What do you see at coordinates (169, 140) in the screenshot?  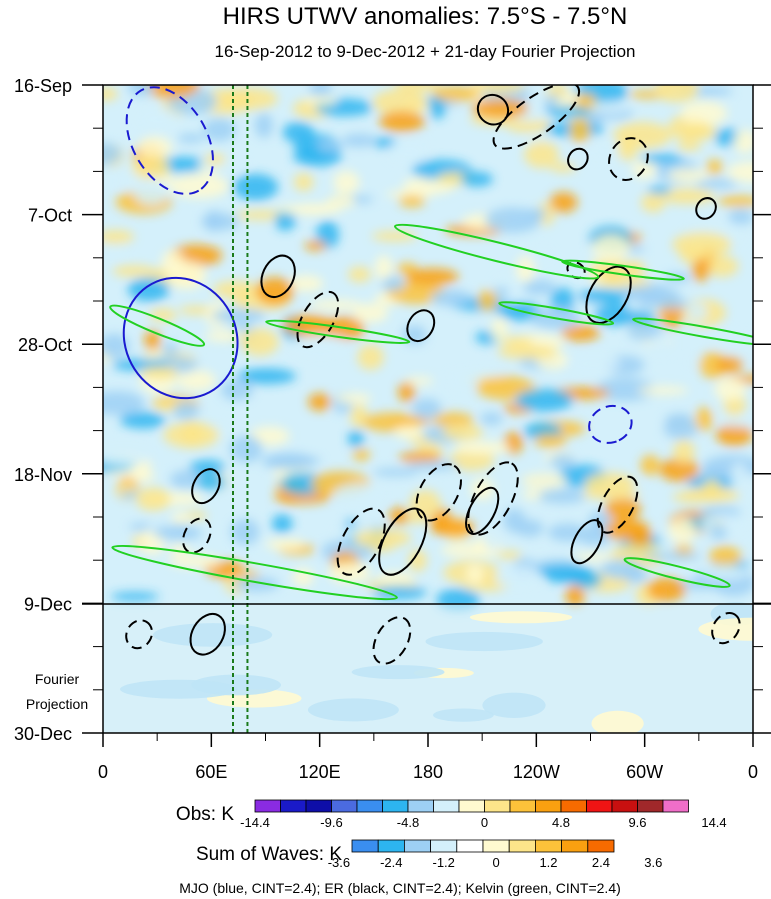 I see `mjo-contour` at bounding box center [169, 140].